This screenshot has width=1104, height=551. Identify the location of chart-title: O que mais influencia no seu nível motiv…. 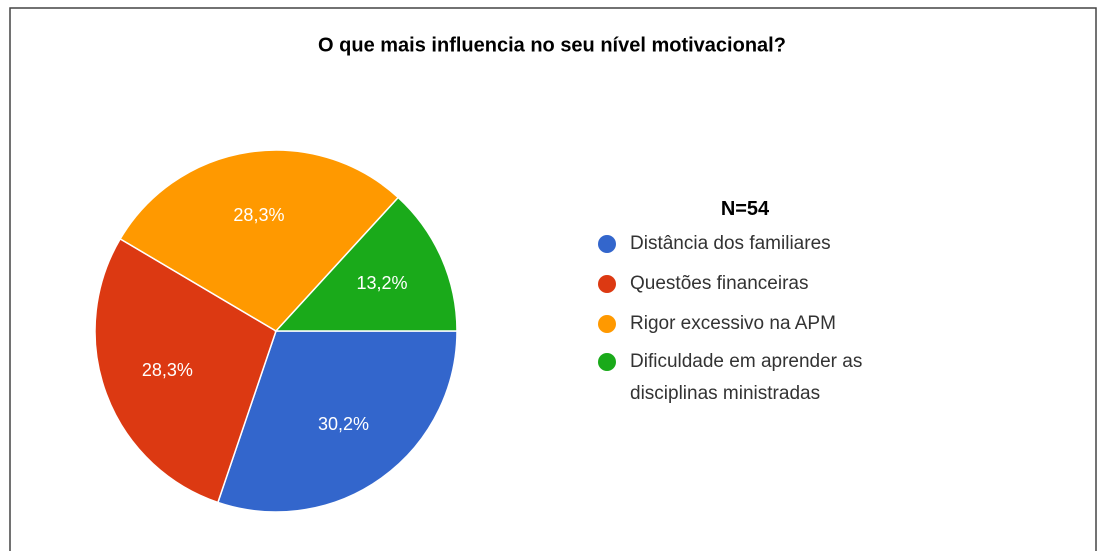
(552, 45).